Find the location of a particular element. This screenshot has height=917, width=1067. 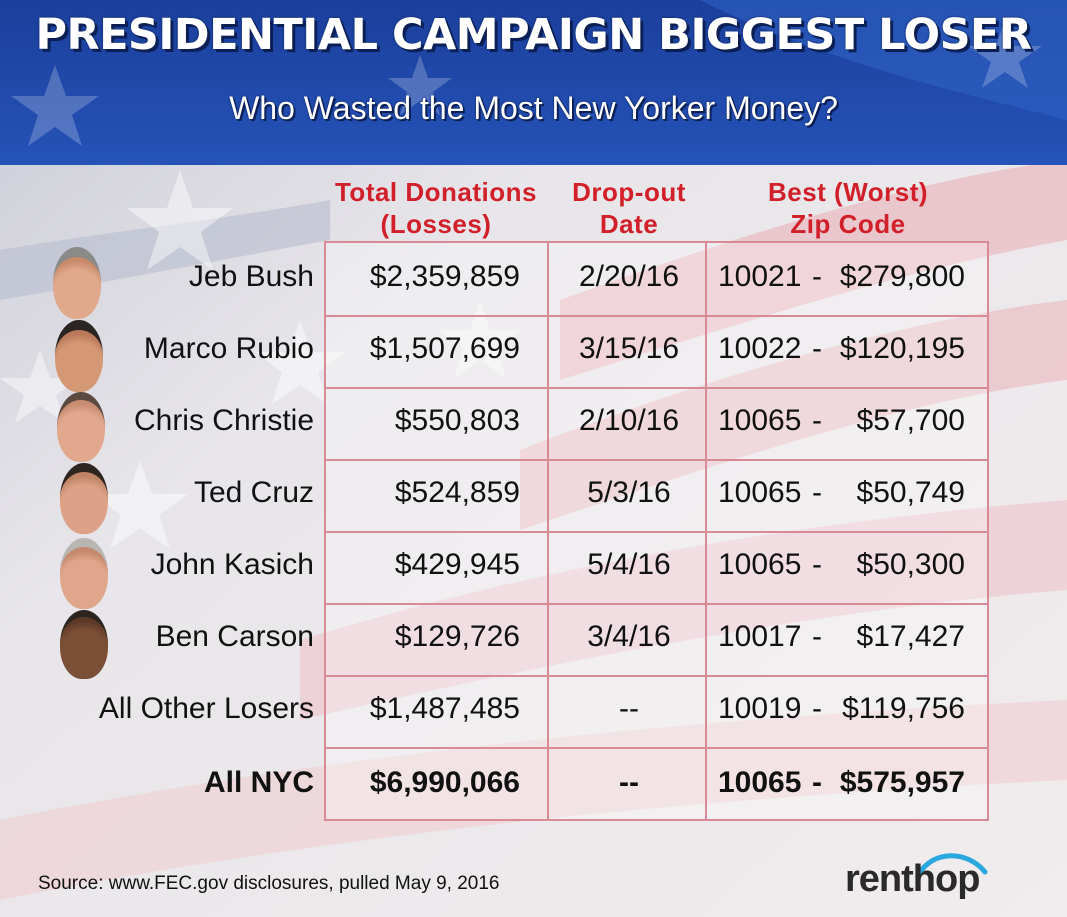

header-zip-line1: Best (Worst) is located at coordinates (848, 192).